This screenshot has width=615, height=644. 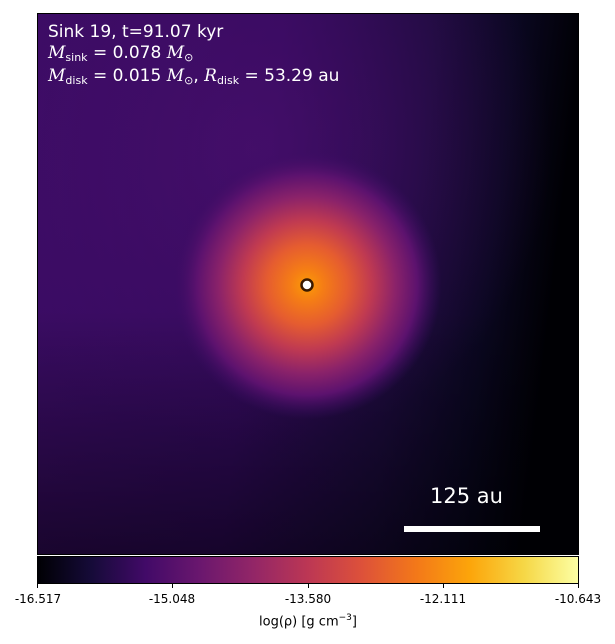 I want to click on title-text: Sink 19, t=91.07 kyr, so click(x=136, y=32).